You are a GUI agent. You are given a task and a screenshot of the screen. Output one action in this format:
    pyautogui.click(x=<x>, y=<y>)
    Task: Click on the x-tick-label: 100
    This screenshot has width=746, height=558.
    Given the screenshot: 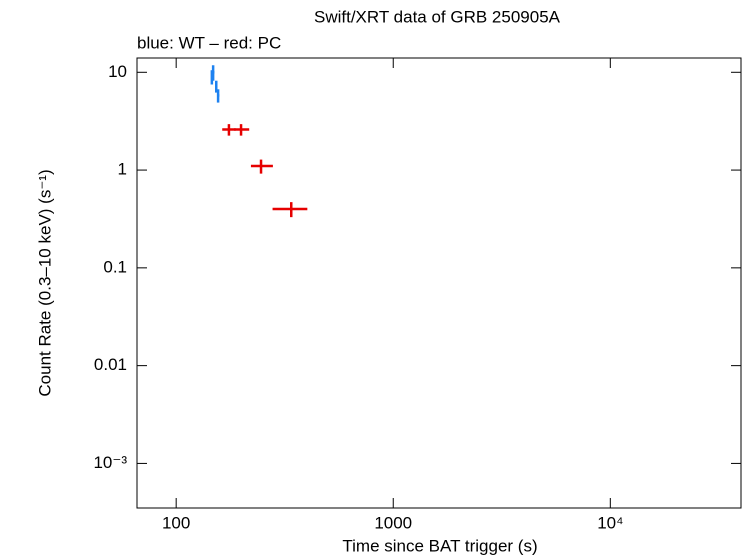 What is the action you would take?
    pyautogui.click(x=176, y=522)
    